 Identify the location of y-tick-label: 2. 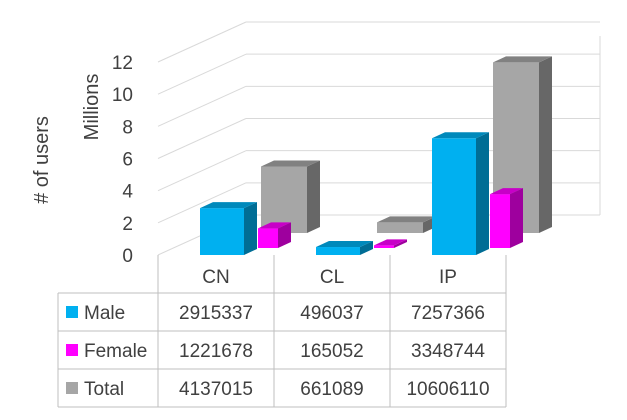
(127, 224).